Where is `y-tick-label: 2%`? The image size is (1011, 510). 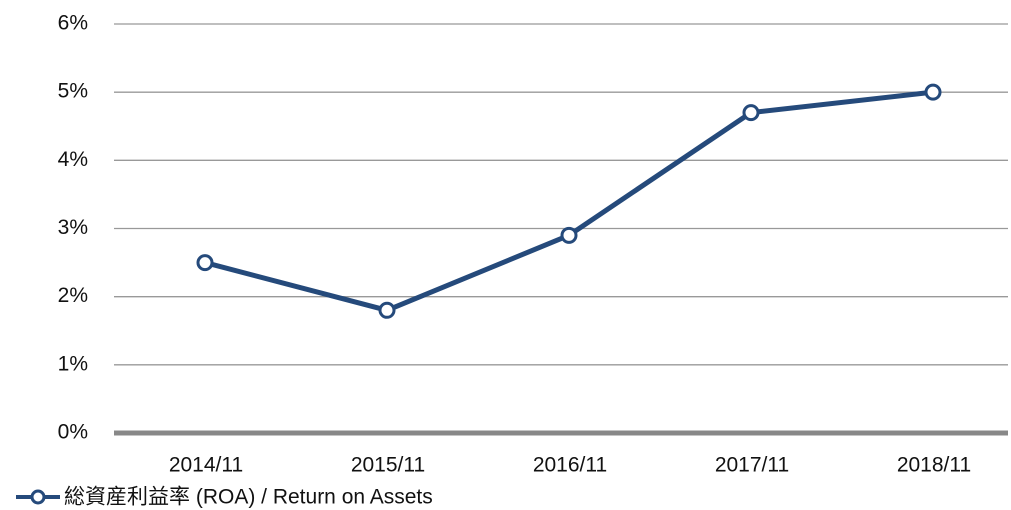 y-tick-label: 2% is located at coordinates (73, 295).